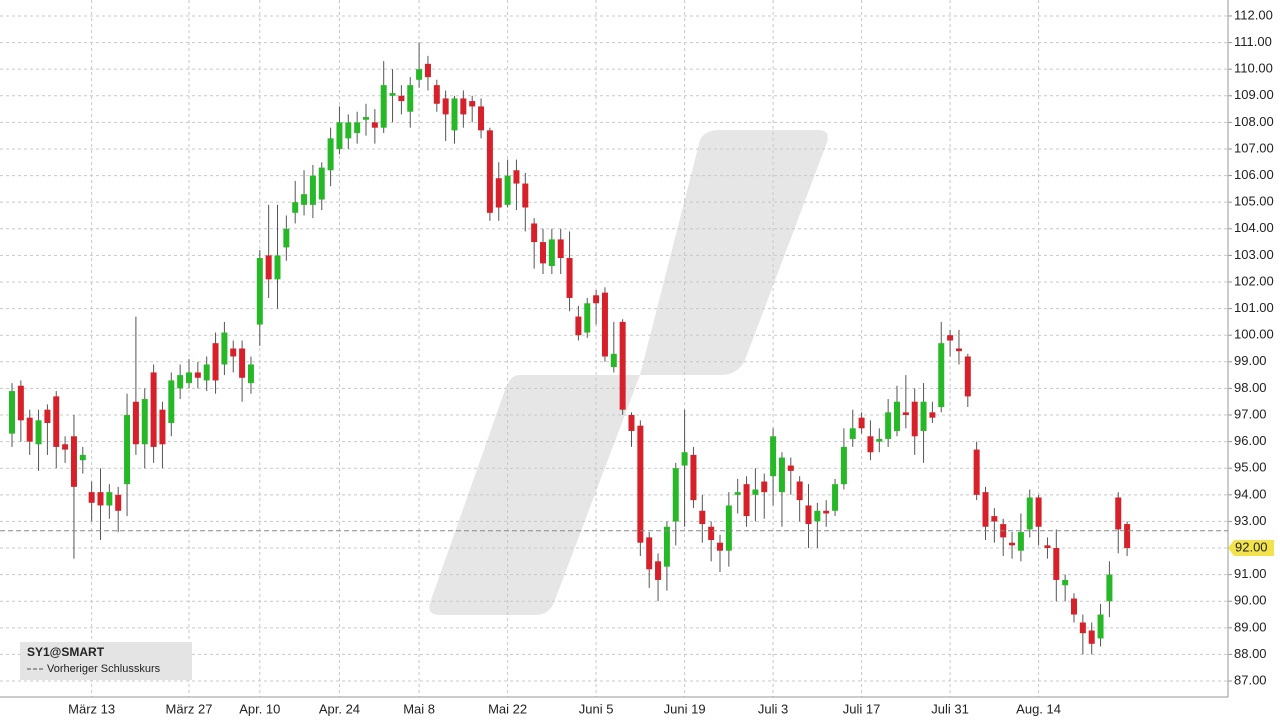 The height and width of the screenshot is (720, 1280). I want to click on y-tick-label: 111.00, so click(1253, 41).